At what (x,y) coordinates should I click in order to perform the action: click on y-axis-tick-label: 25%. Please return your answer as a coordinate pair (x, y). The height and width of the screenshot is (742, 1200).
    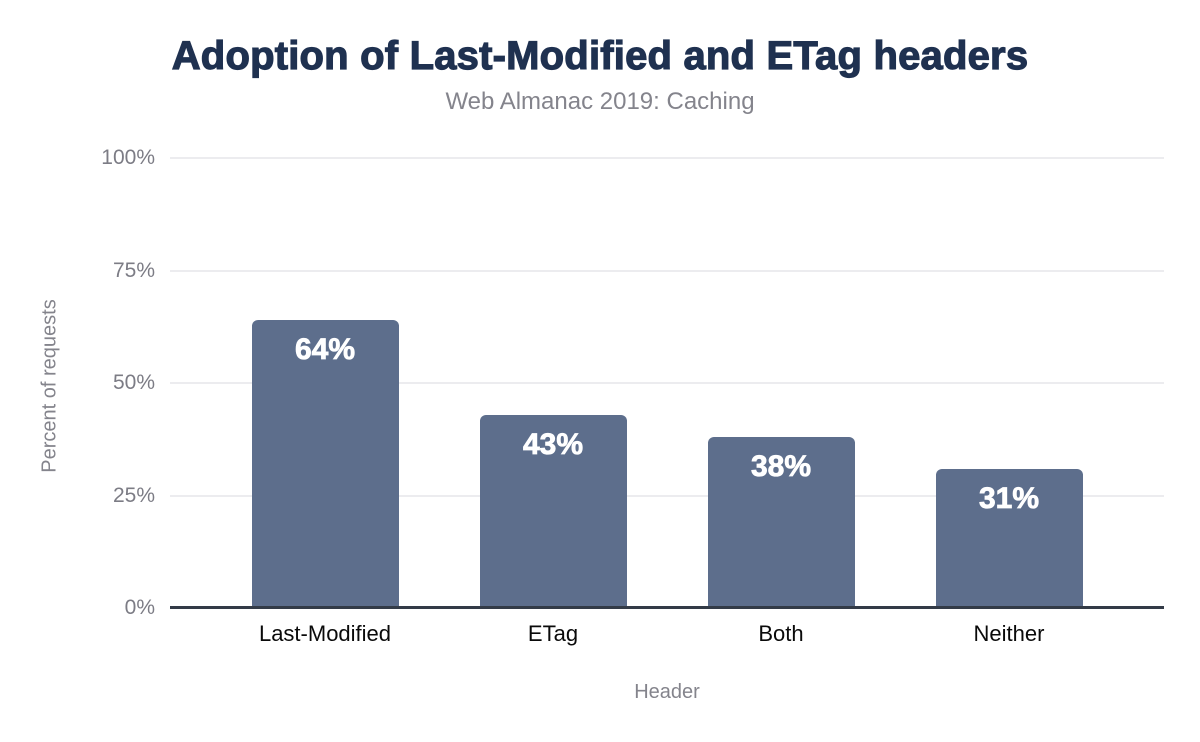
    Looking at the image, I should click on (133, 495).